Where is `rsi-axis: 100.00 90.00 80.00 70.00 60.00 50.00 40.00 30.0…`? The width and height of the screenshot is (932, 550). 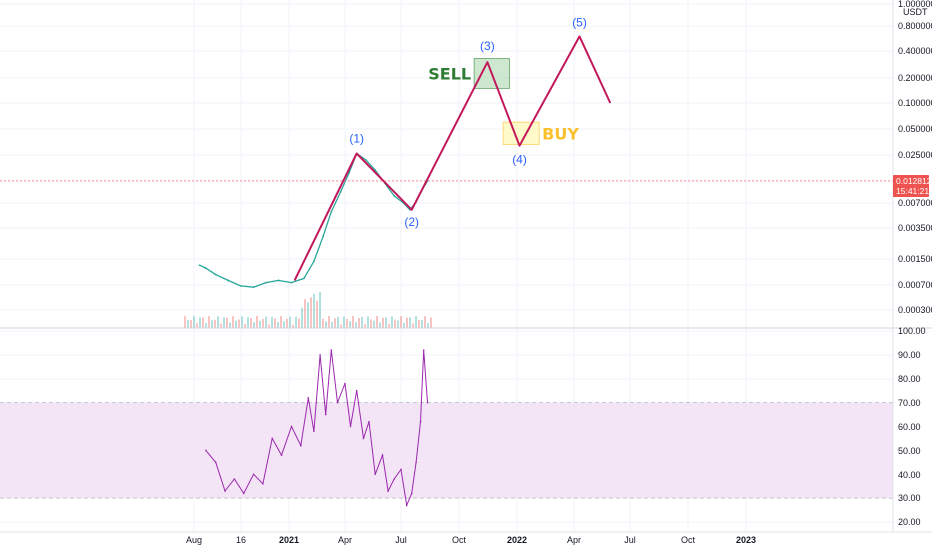 rsi-axis: 100.00 90.00 80.00 70.00 60.00 50.00 40.00 30.0… is located at coordinates (912, 426).